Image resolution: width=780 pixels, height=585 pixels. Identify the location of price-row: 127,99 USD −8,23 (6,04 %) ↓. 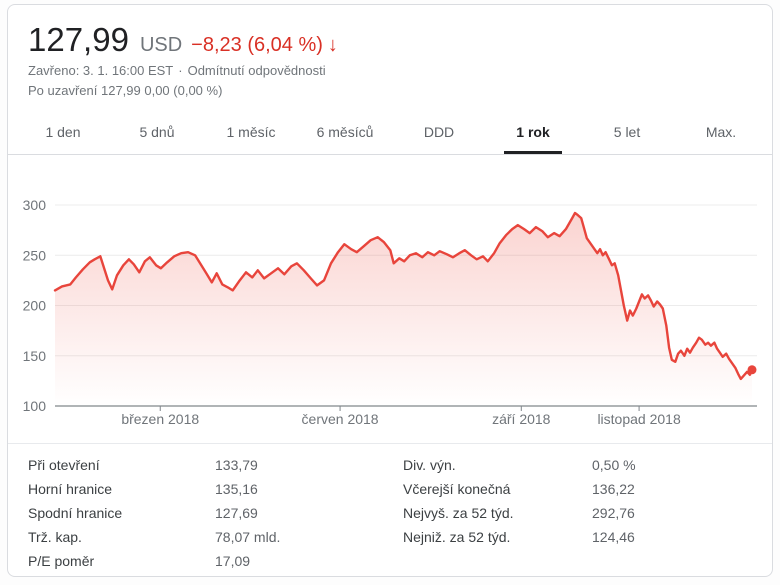
(183, 40).